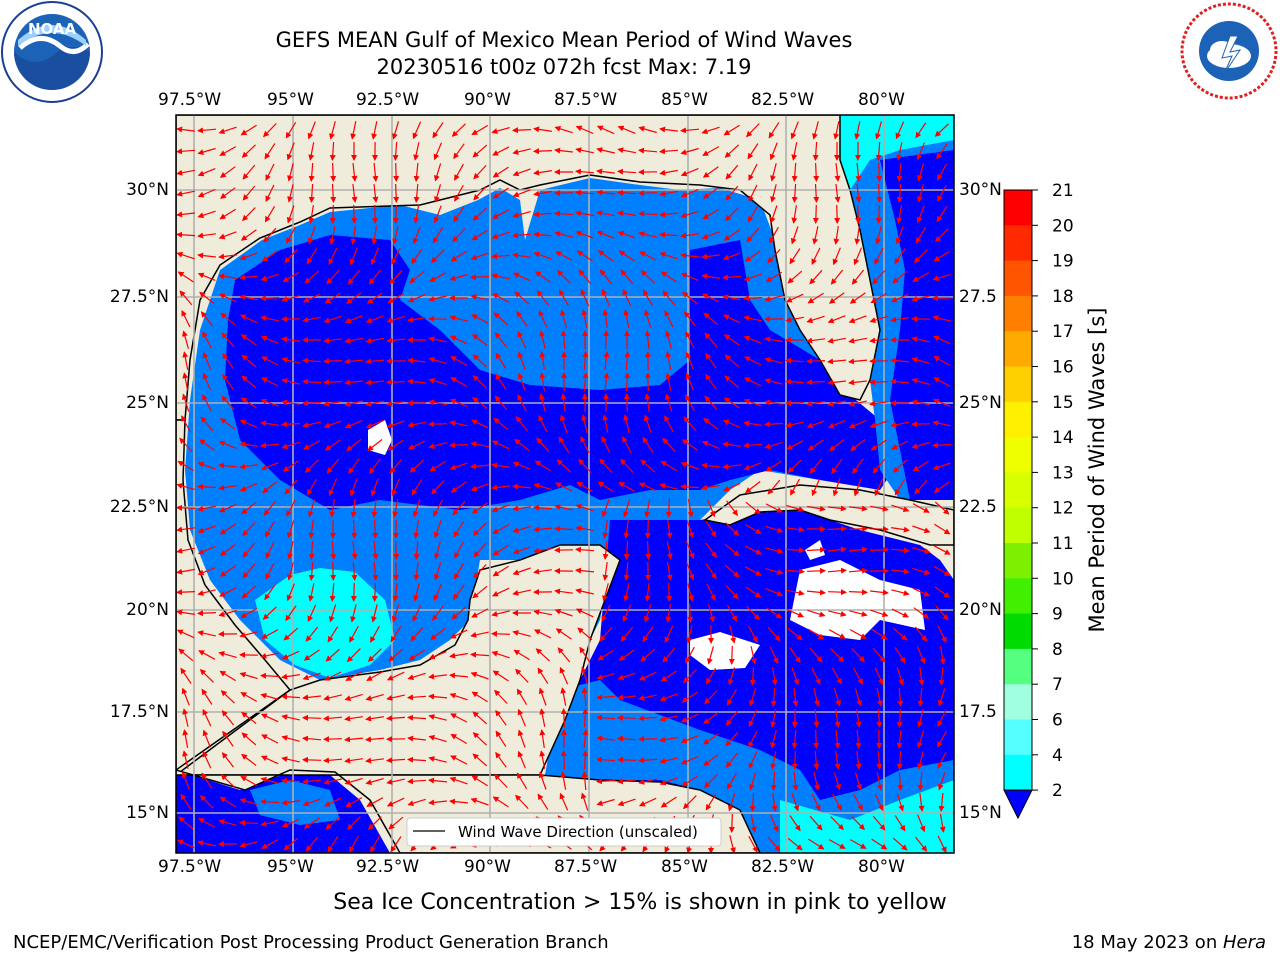 This screenshot has width=1280, height=960. I want to click on lon-bottom-1: 95°W, so click(290, 867).